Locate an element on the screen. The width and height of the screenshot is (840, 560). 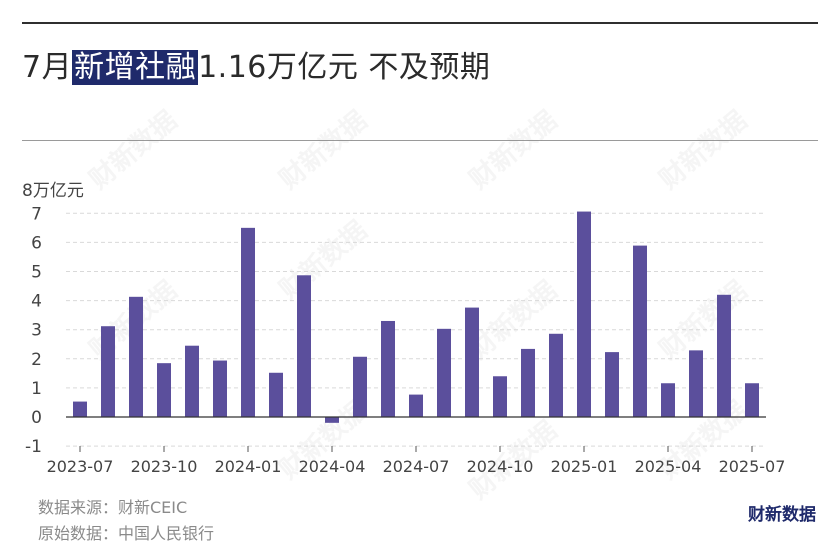
x-tick-label: 2025-04 is located at coordinates (668, 466).